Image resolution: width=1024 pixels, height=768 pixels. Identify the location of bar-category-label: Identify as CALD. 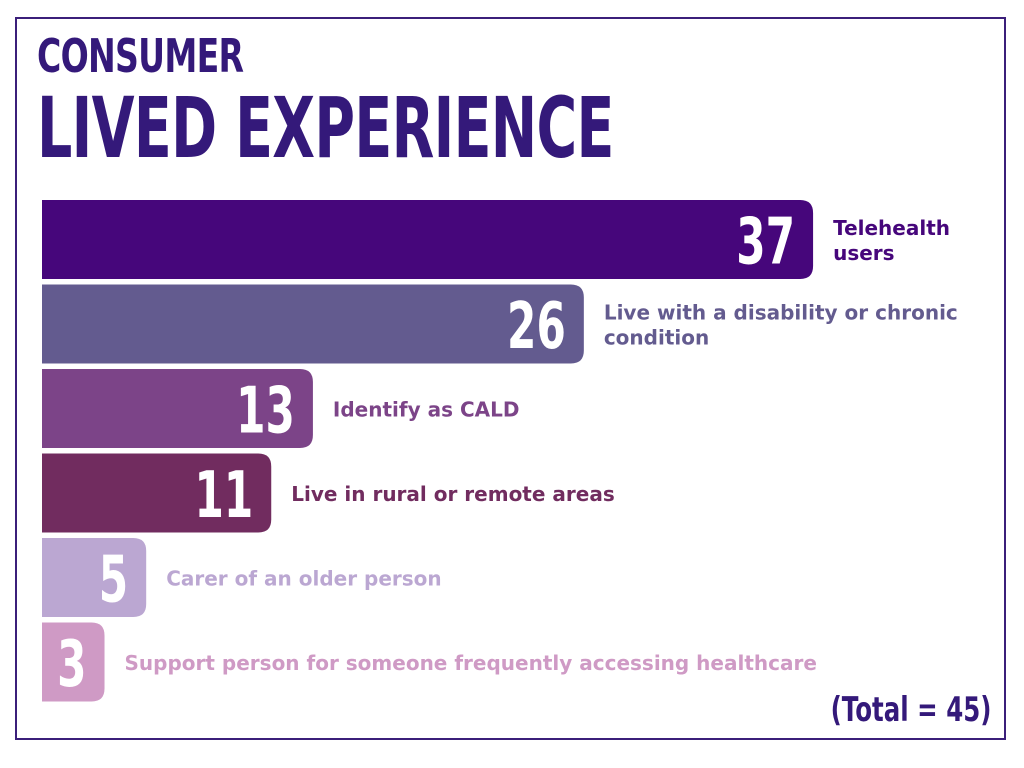
(426, 410).